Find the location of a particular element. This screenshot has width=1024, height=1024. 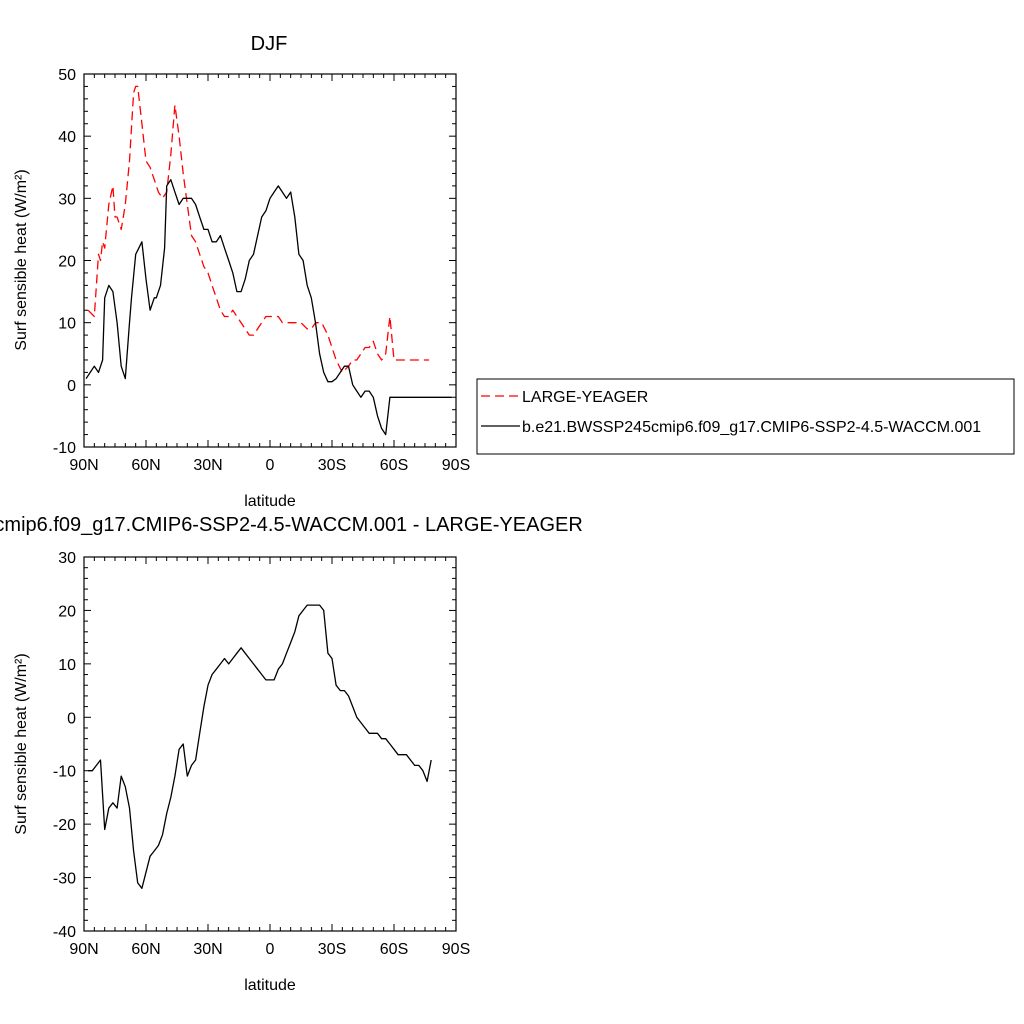

bottom-y-tick-label: 30 is located at coordinates (67, 558).